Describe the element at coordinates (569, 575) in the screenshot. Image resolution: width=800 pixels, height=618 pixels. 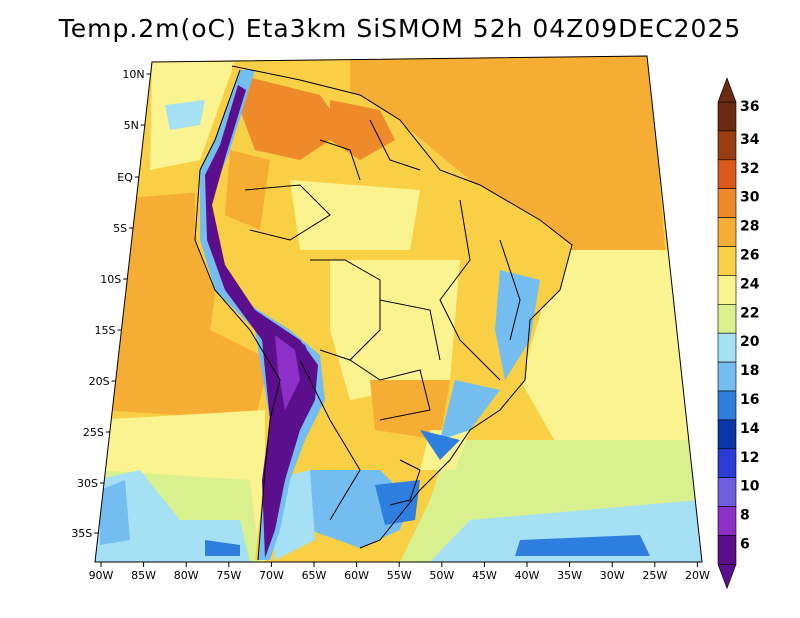
I see `lon-label: 35W` at that location.